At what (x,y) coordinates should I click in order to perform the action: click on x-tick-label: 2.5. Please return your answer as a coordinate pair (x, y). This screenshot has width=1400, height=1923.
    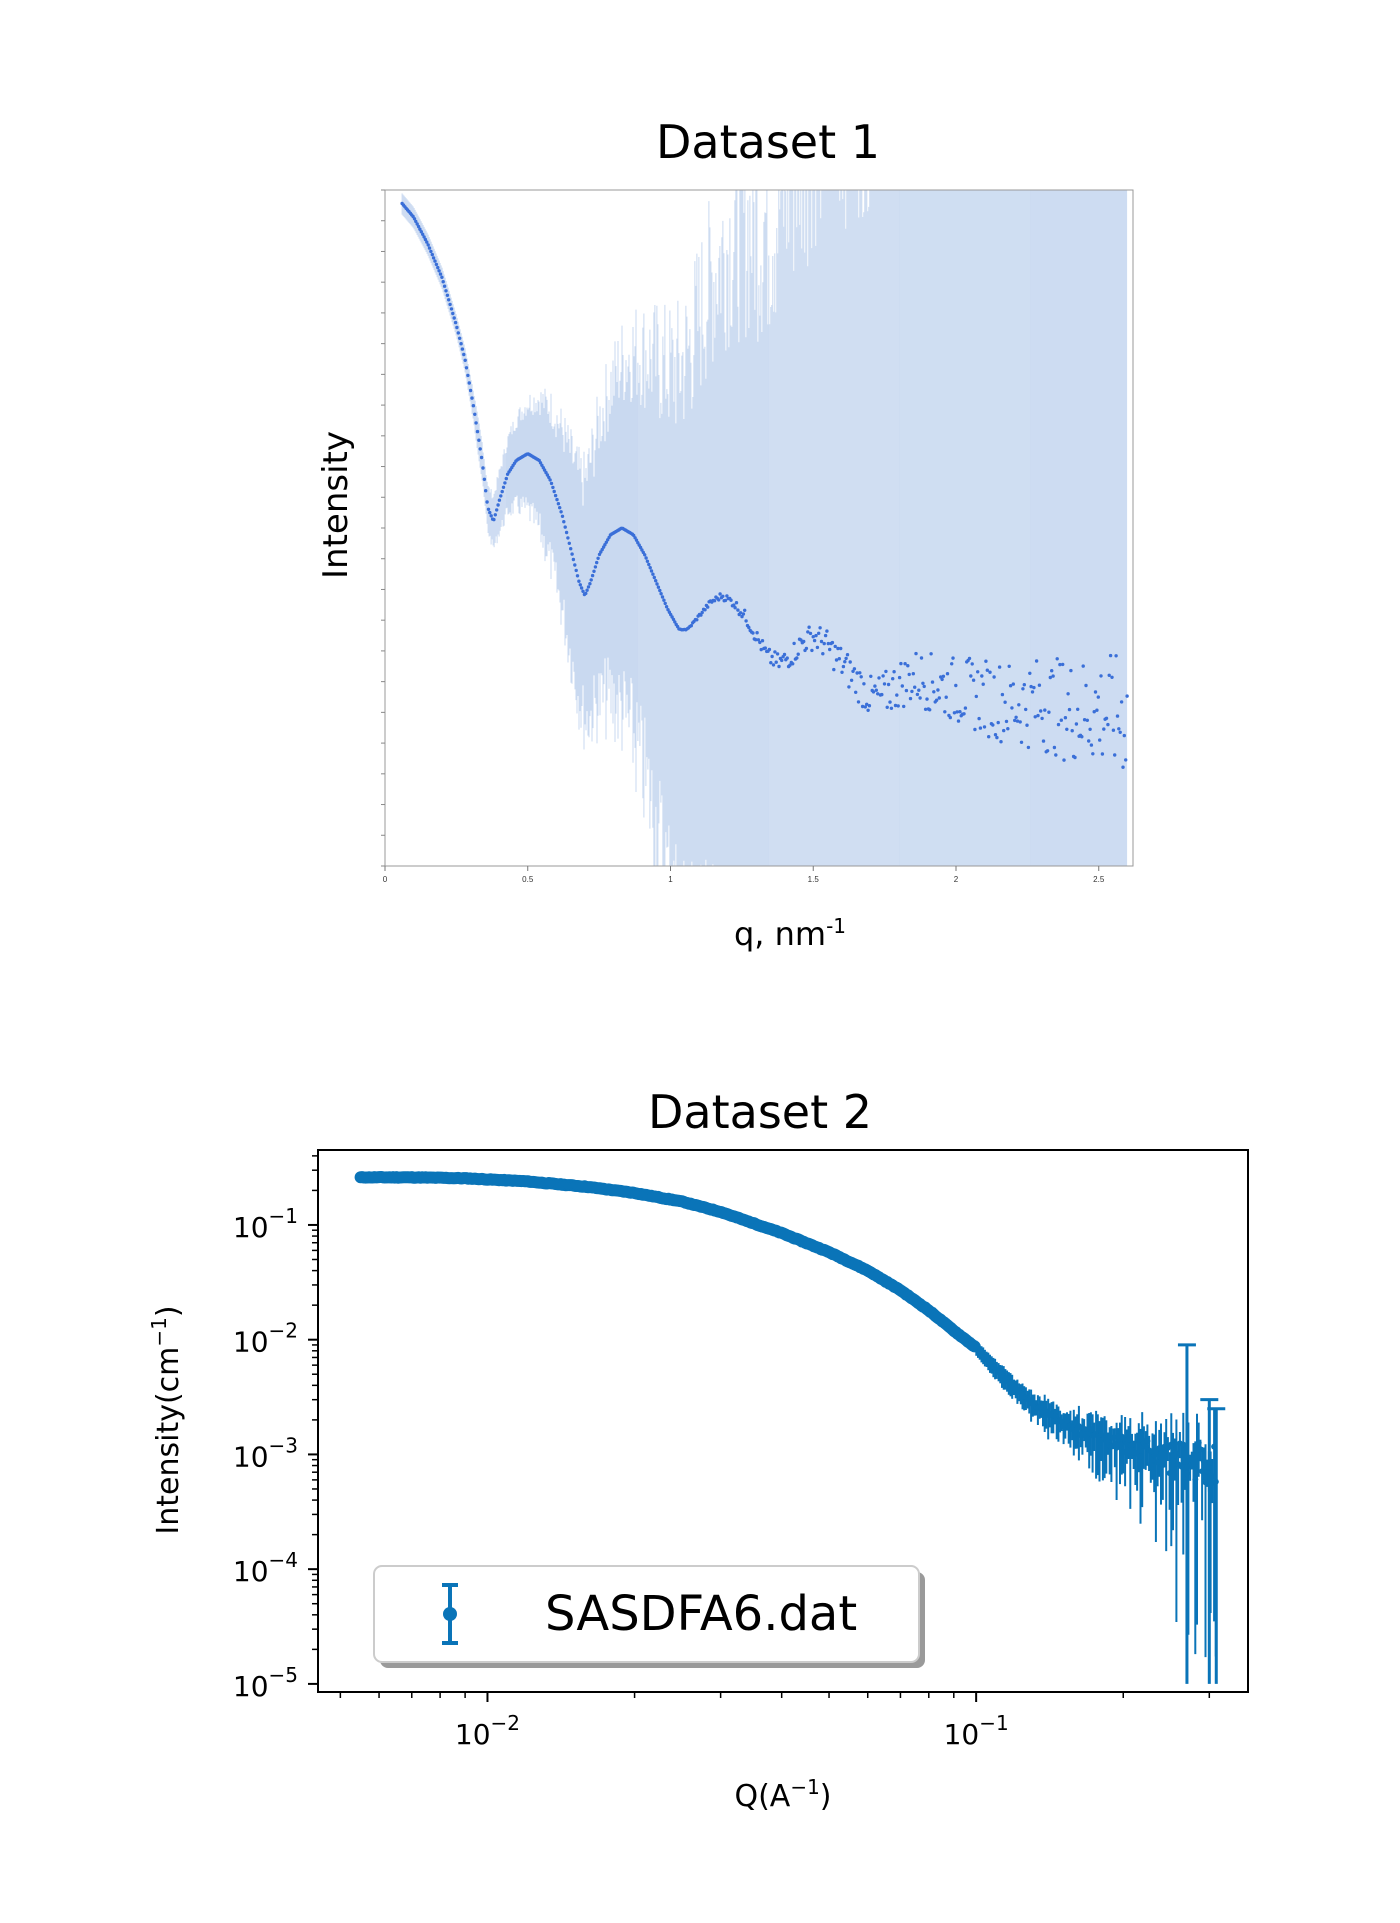
    Looking at the image, I should click on (1099, 879).